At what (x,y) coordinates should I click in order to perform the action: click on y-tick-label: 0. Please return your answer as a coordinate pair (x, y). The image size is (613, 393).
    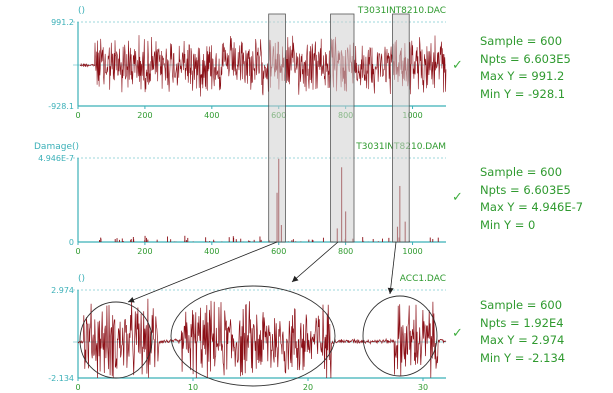
    Looking at the image, I should click on (71, 242).